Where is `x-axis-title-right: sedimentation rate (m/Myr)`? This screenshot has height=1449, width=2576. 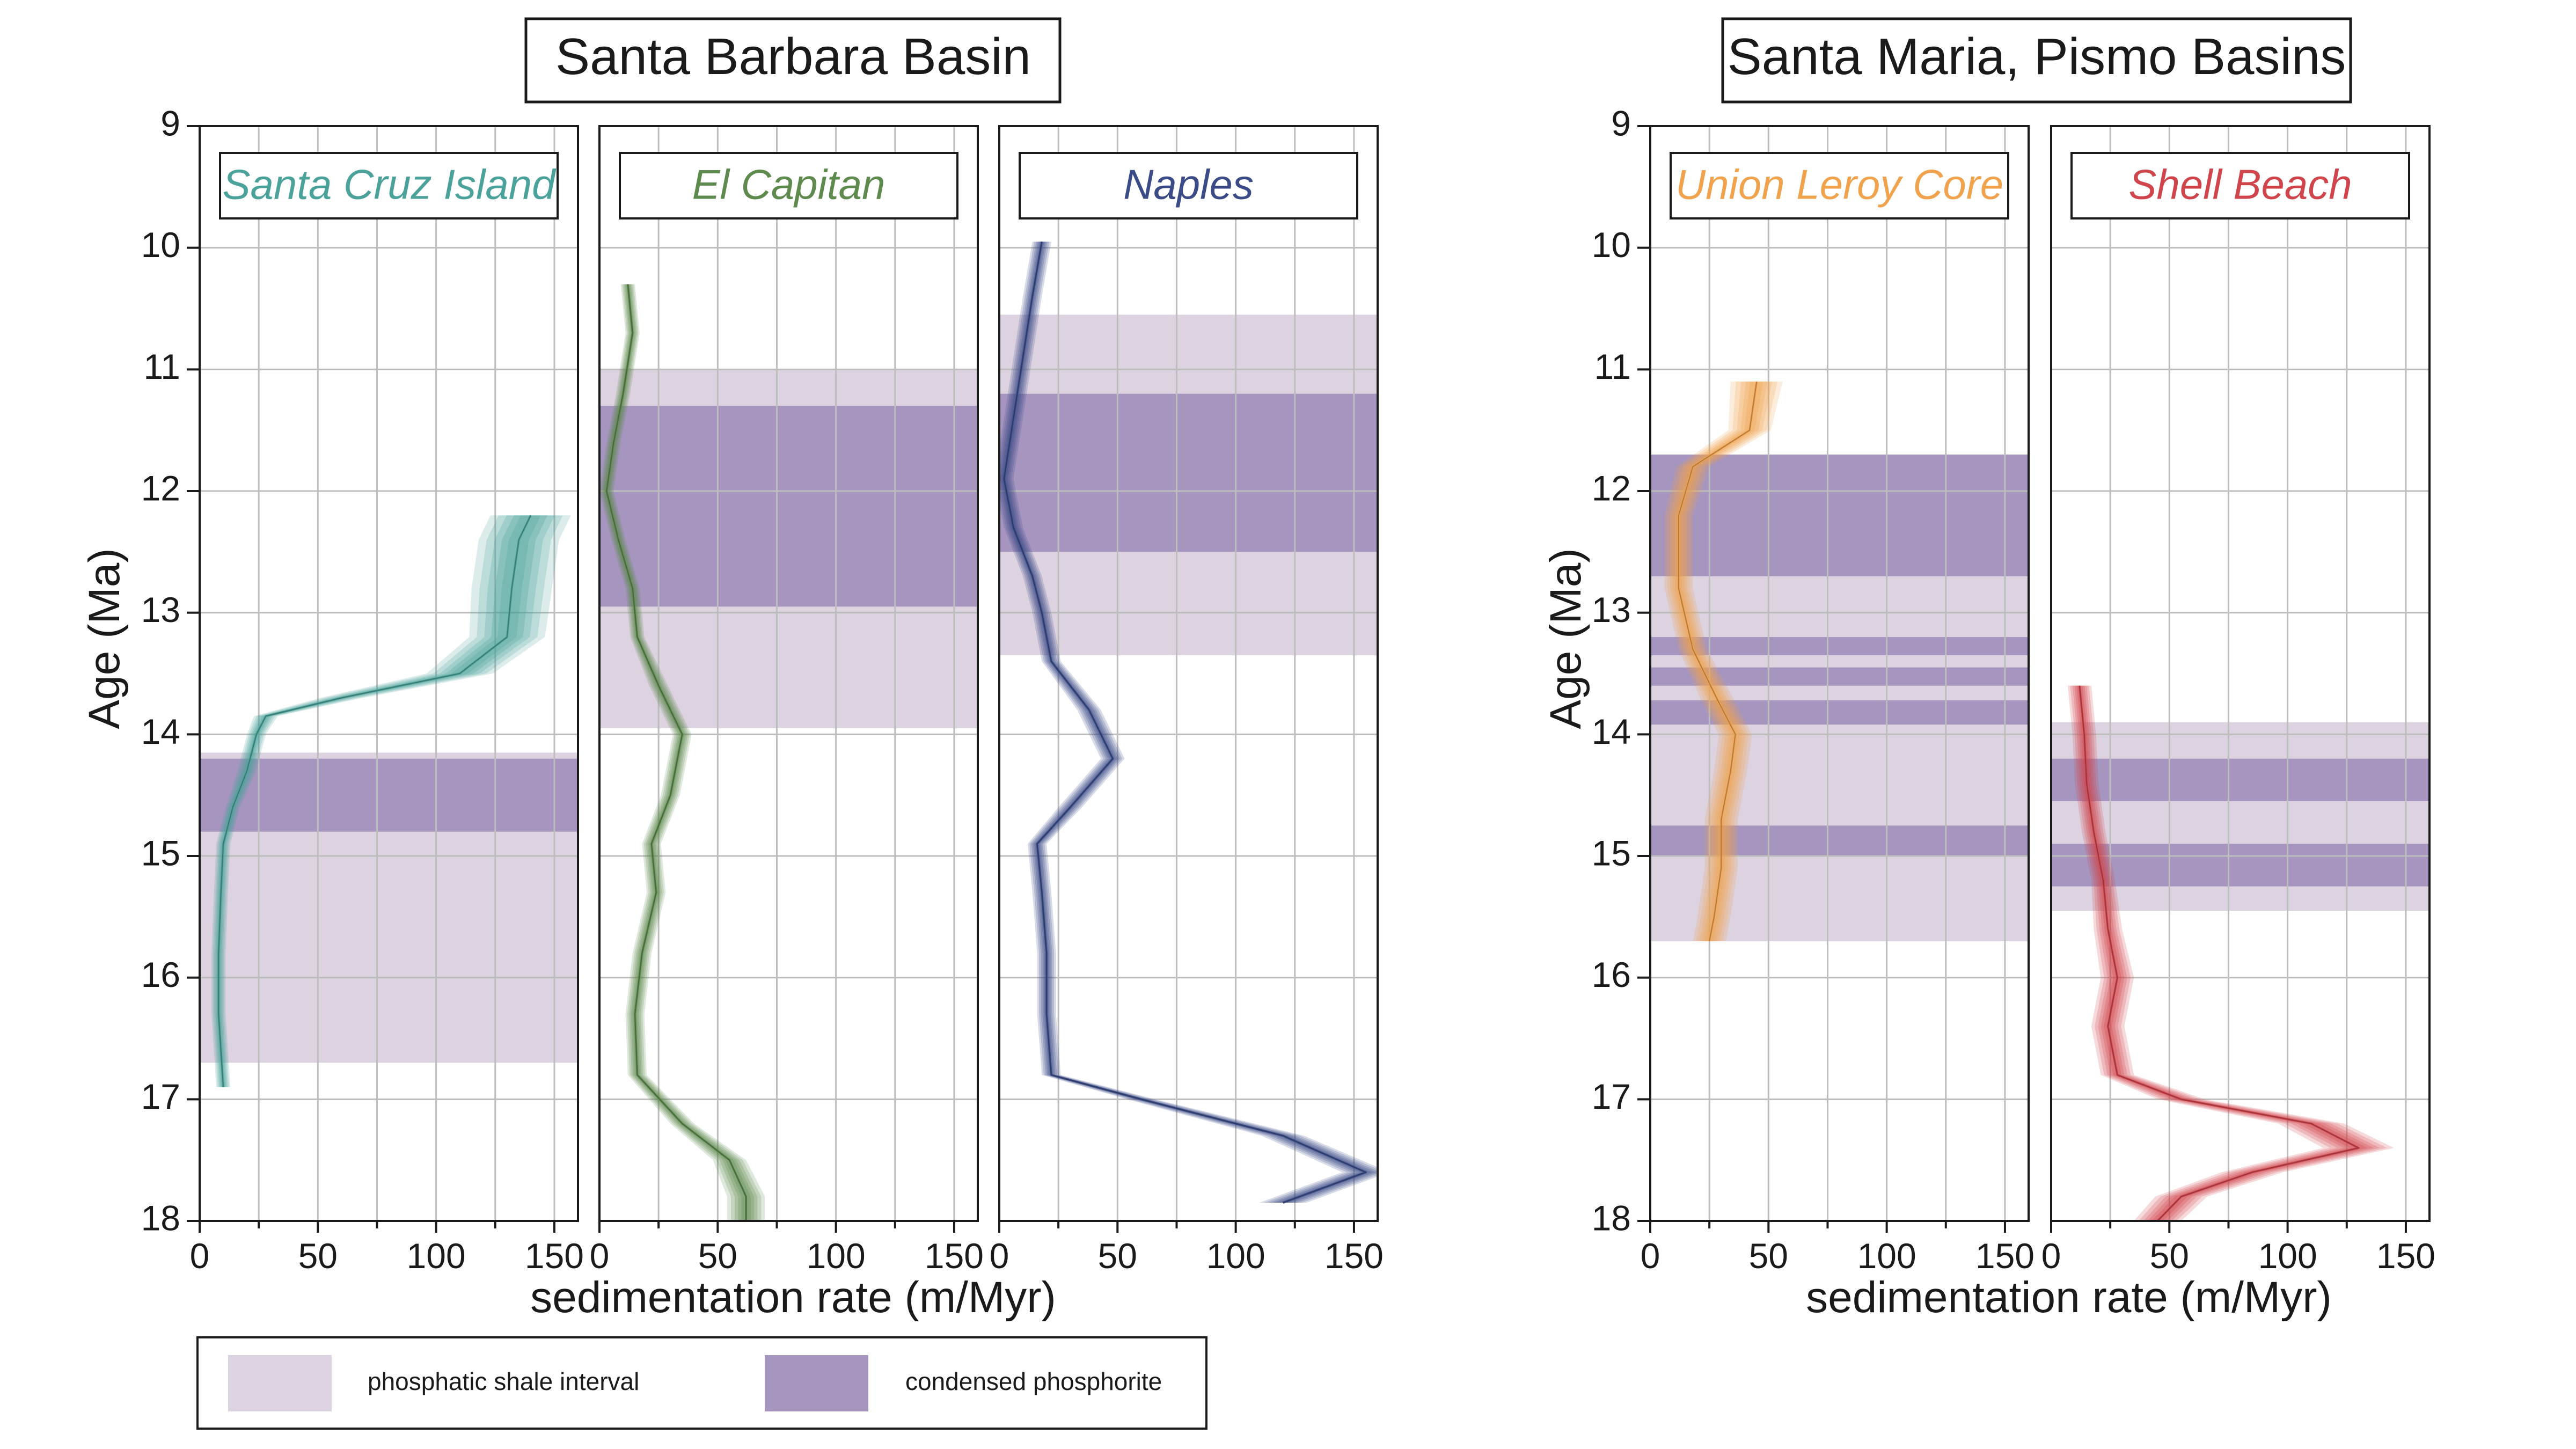
x-axis-title-right: sedimentation rate (m/Myr) is located at coordinates (2069, 1297).